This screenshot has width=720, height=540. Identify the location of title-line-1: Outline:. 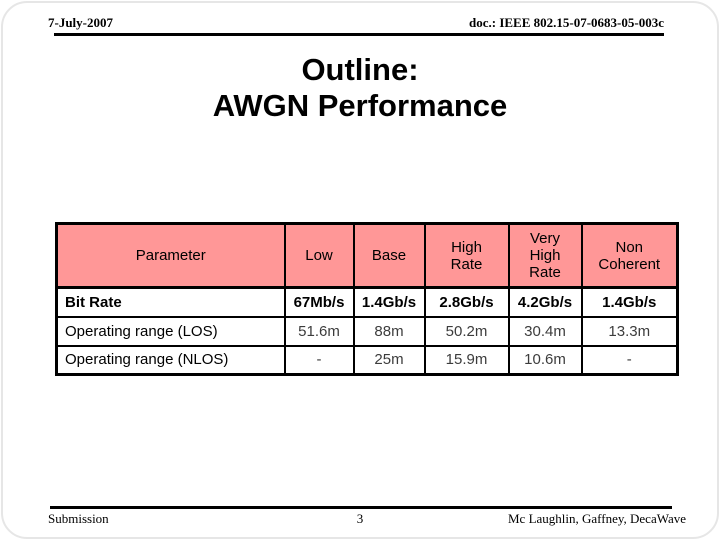
(360, 69).